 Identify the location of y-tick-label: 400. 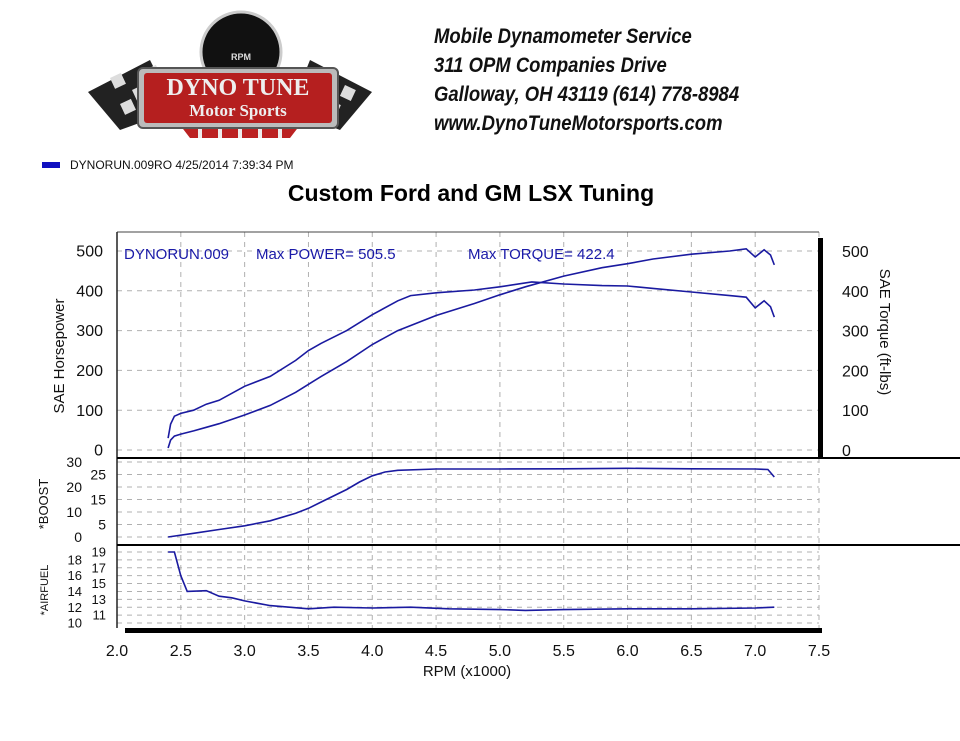
(89, 291).